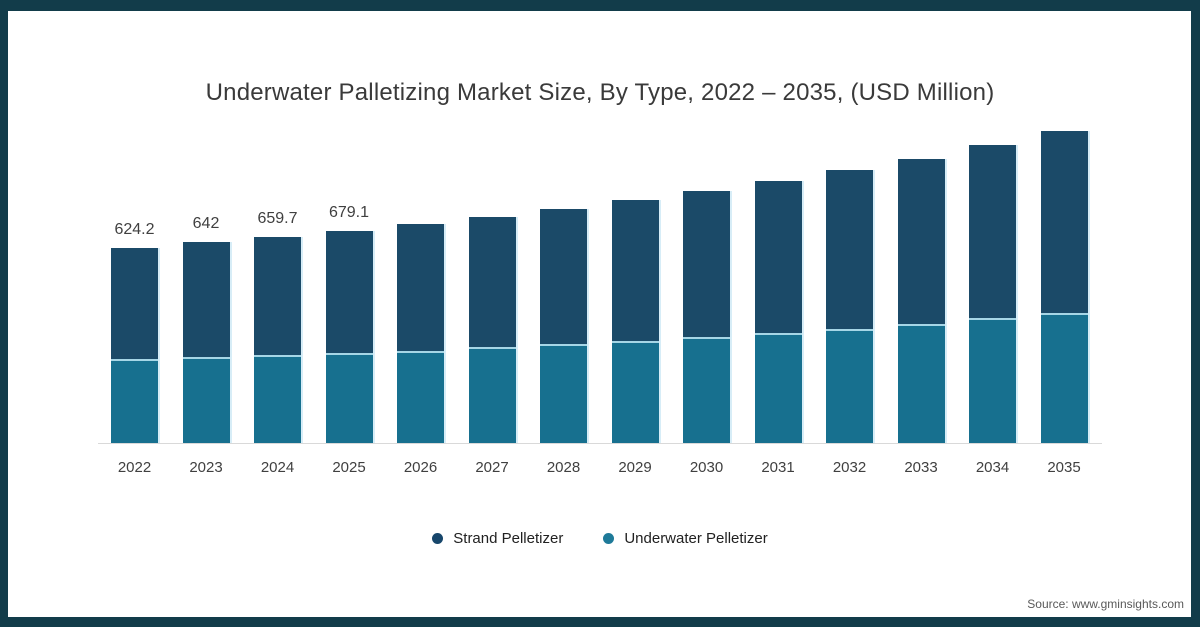 The image size is (1200, 627). I want to click on legend-label-strand-pelletizer: Strand Pelletizer, so click(508, 538).